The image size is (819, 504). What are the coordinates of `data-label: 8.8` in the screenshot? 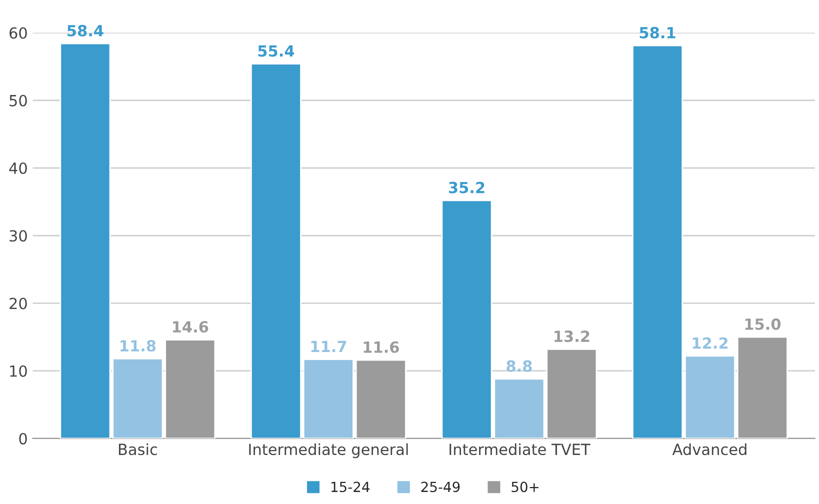 It's located at (519, 366).